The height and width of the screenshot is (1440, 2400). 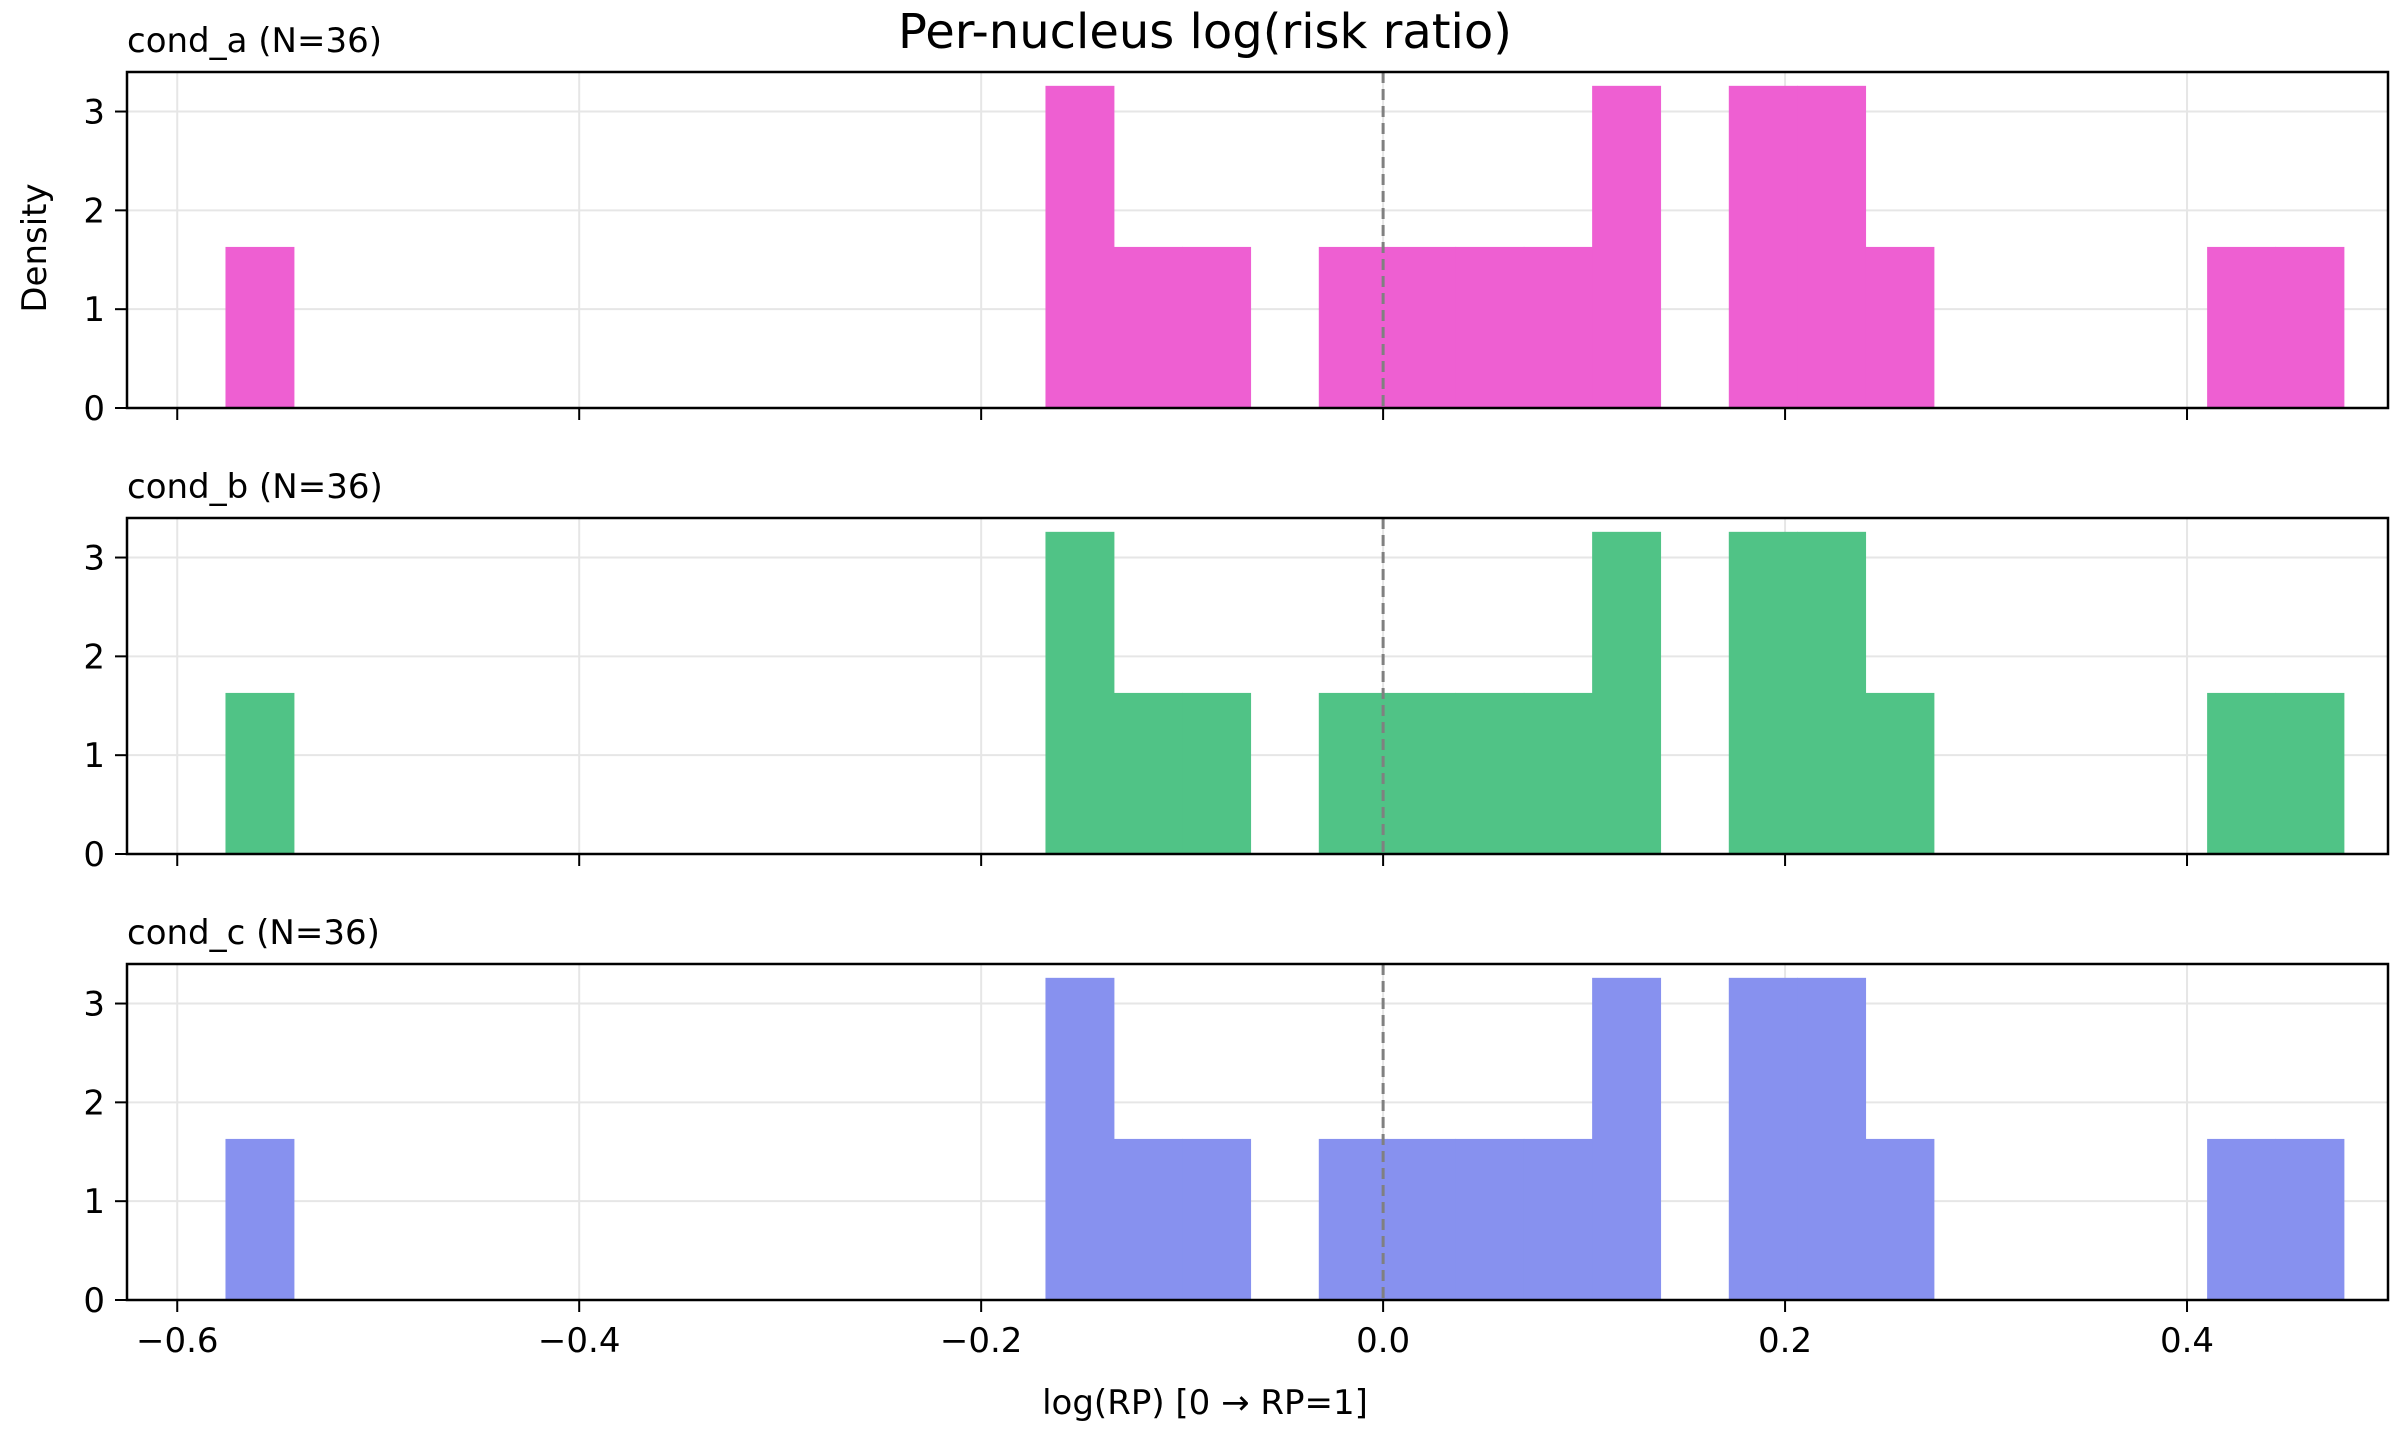 What do you see at coordinates (253, 933) in the screenshot?
I see `panel-title: cond_c (N=36)` at bounding box center [253, 933].